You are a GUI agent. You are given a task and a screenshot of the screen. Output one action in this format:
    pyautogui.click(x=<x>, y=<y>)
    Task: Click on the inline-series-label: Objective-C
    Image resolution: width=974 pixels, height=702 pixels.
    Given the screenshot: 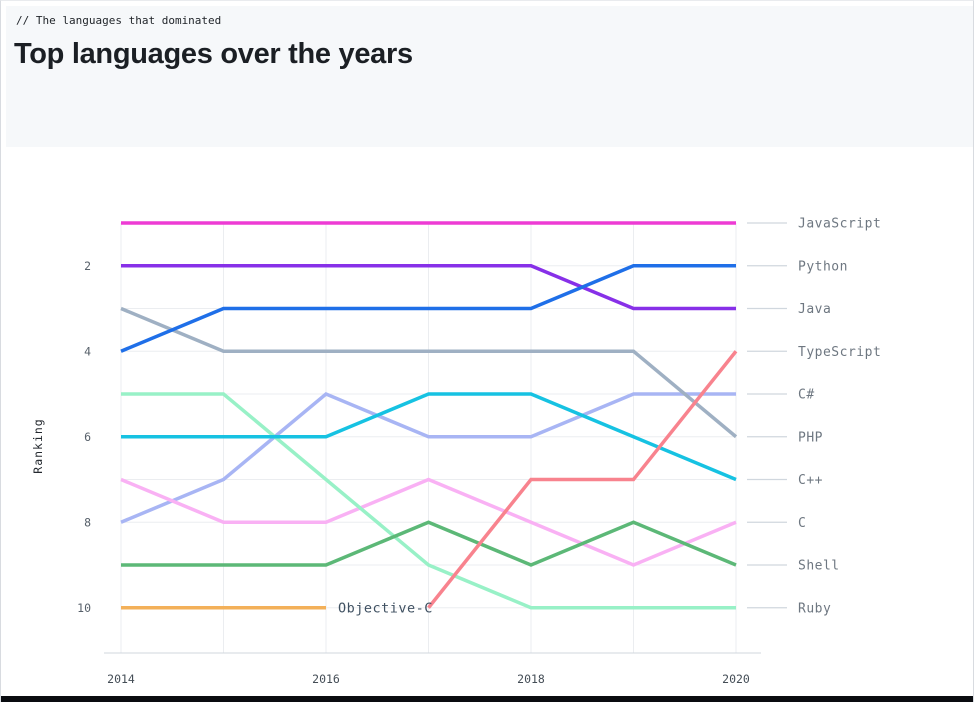 What is the action you would take?
    pyautogui.click(x=385, y=608)
    